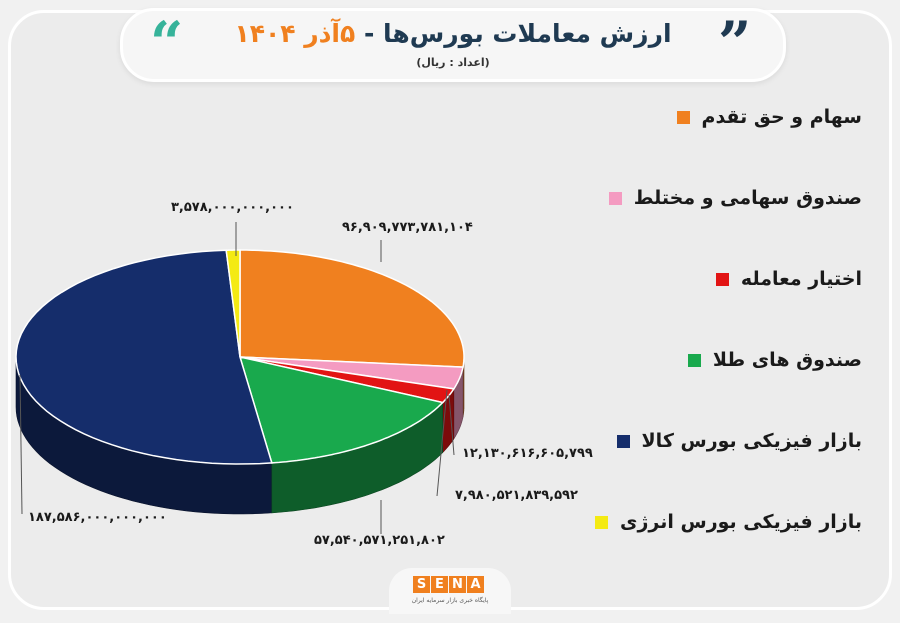 This screenshot has width=900, height=623. I want to click on data-label-4: ۱۸۷,۵۸۶,۰۰۰,۰۰۰,۰۰۰, so click(97, 517).